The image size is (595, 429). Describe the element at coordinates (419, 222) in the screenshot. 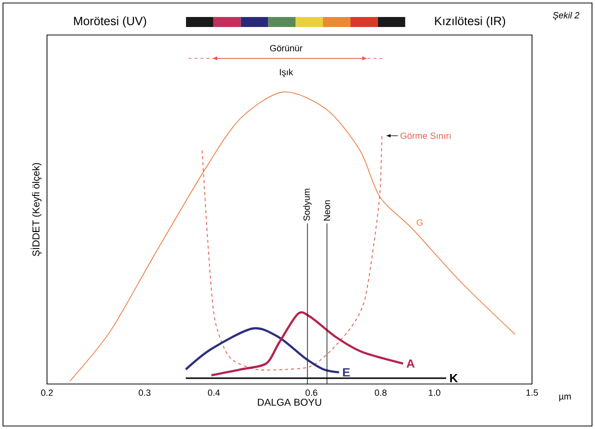

I see `series-label: G` at that location.